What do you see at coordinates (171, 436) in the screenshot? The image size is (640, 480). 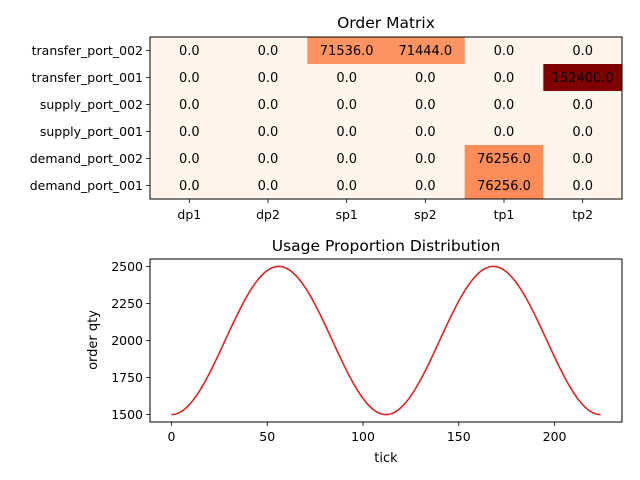 I see `x-tick-label: 0` at bounding box center [171, 436].